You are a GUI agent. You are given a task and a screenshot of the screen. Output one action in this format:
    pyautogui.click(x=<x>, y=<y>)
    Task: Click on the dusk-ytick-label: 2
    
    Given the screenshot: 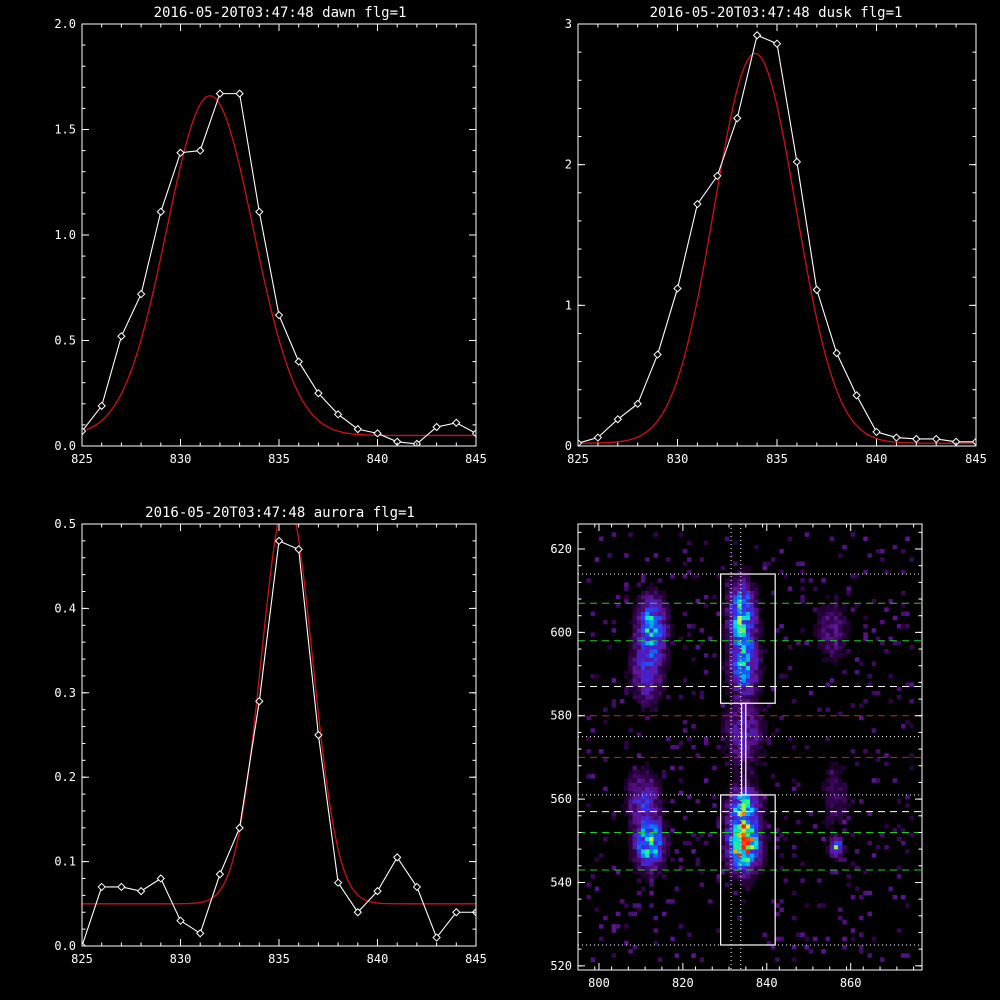 What is the action you would take?
    pyautogui.click(x=568, y=165)
    